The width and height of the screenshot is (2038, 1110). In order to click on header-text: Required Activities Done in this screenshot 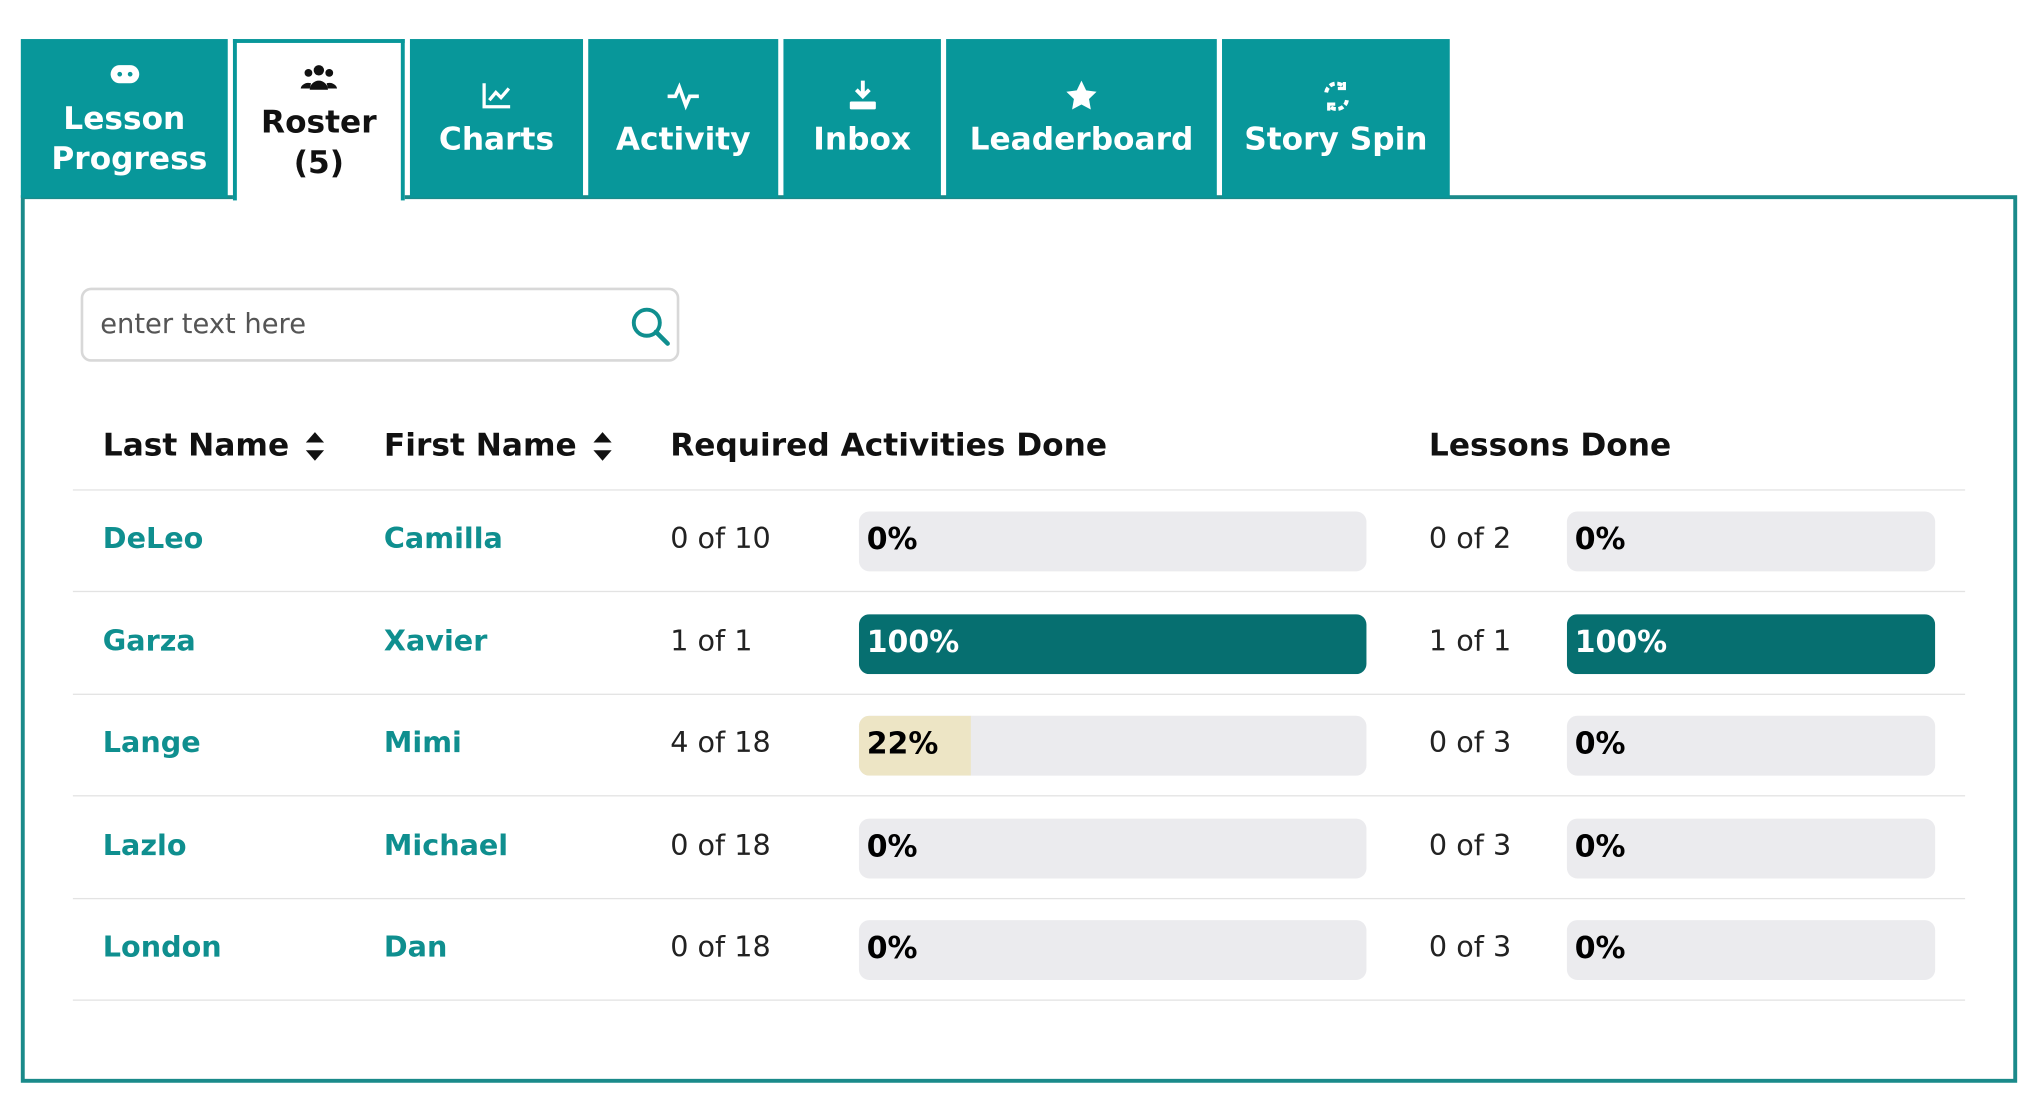, I will do `click(889, 445)`.